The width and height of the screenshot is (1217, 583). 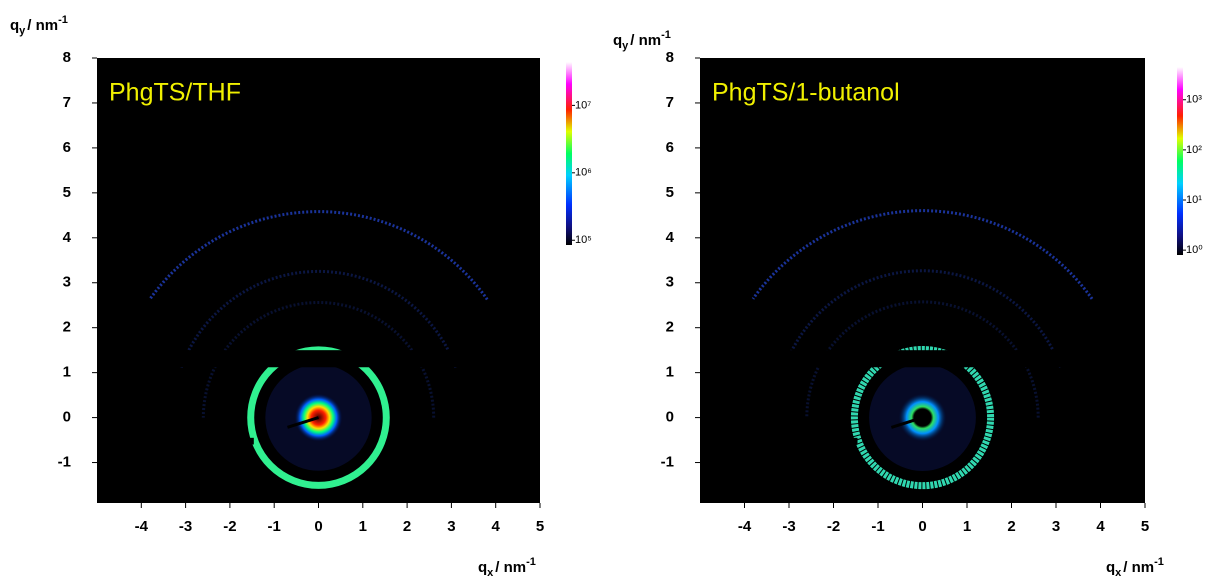 What do you see at coordinates (1194, 150) in the screenshot?
I see `colorbar-tick-label: 10²` at bounding box center [1194, 150].